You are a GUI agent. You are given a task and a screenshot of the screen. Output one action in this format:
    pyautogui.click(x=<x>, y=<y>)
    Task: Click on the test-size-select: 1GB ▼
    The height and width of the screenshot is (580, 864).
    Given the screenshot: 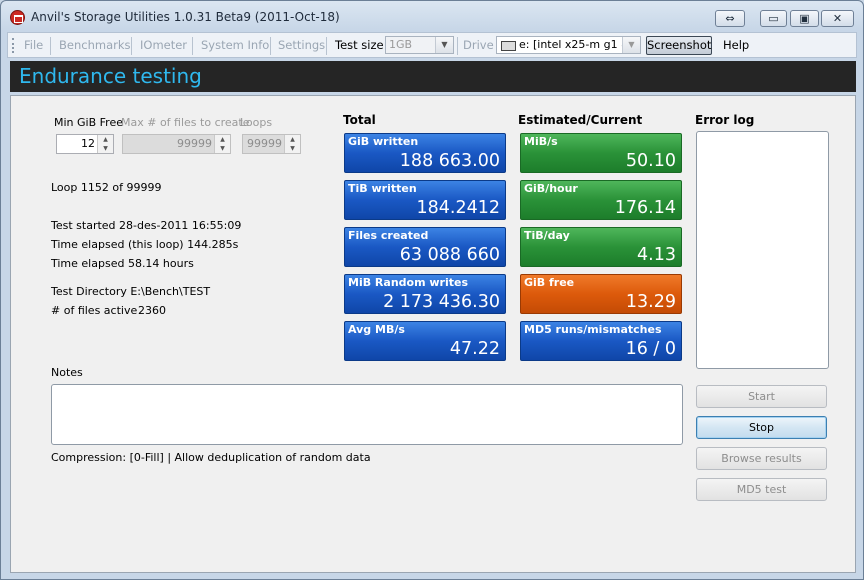 What is the action you would take?
    pyautogui.click(x=419, y=45)
    